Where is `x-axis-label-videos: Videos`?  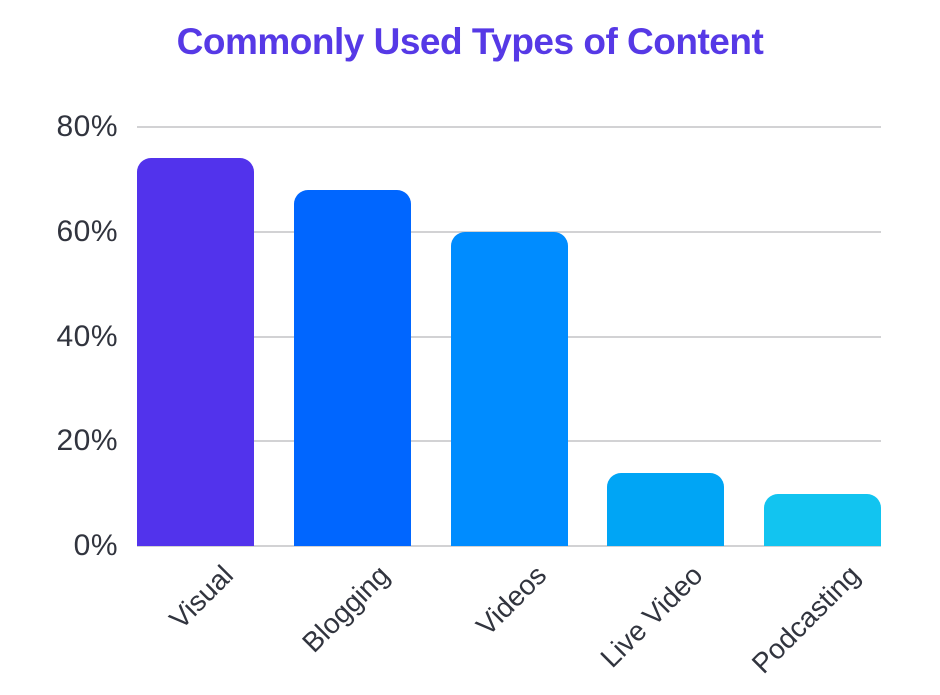 x-axis-label-videos: Videos is located at coordinates (511, 600).